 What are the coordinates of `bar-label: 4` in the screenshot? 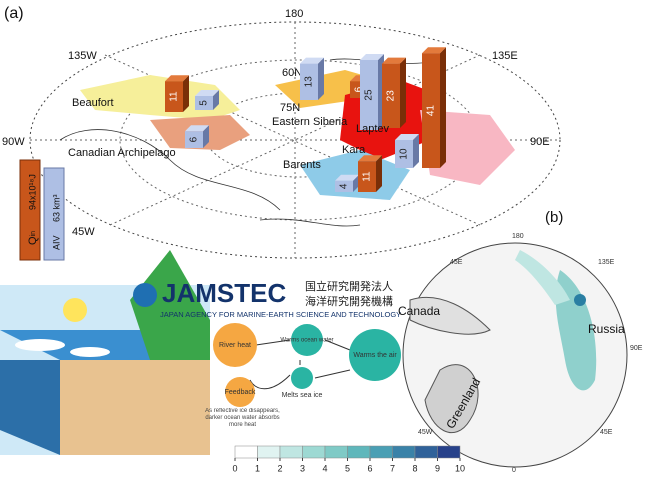 It's located at (344, 186).